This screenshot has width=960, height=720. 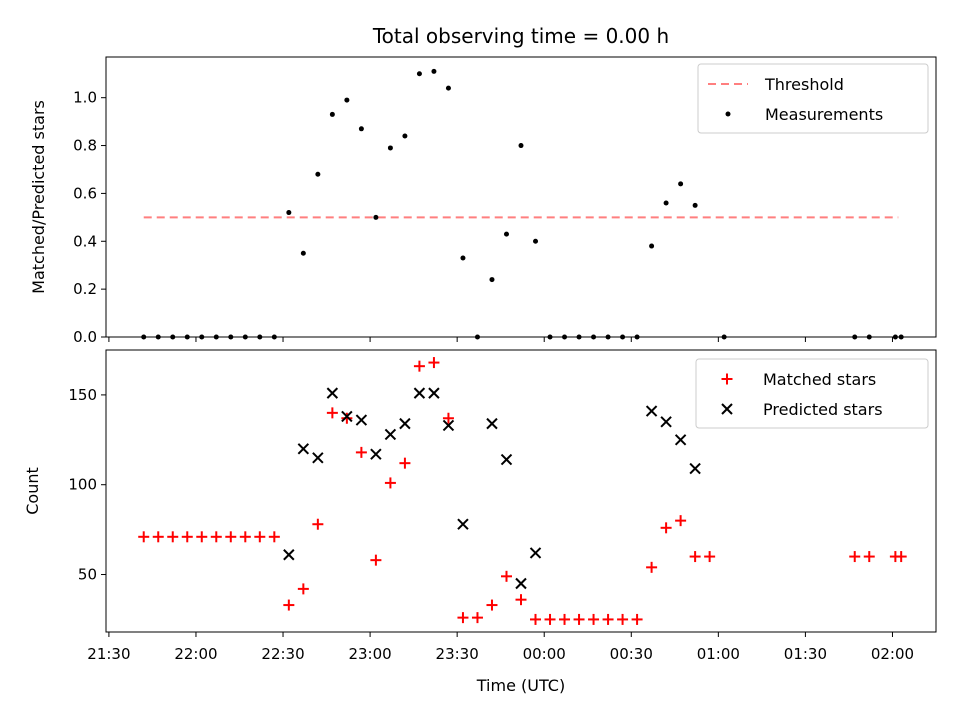 I want to click on legend-threshold-label: Threshold, so click(x=804, y=84).